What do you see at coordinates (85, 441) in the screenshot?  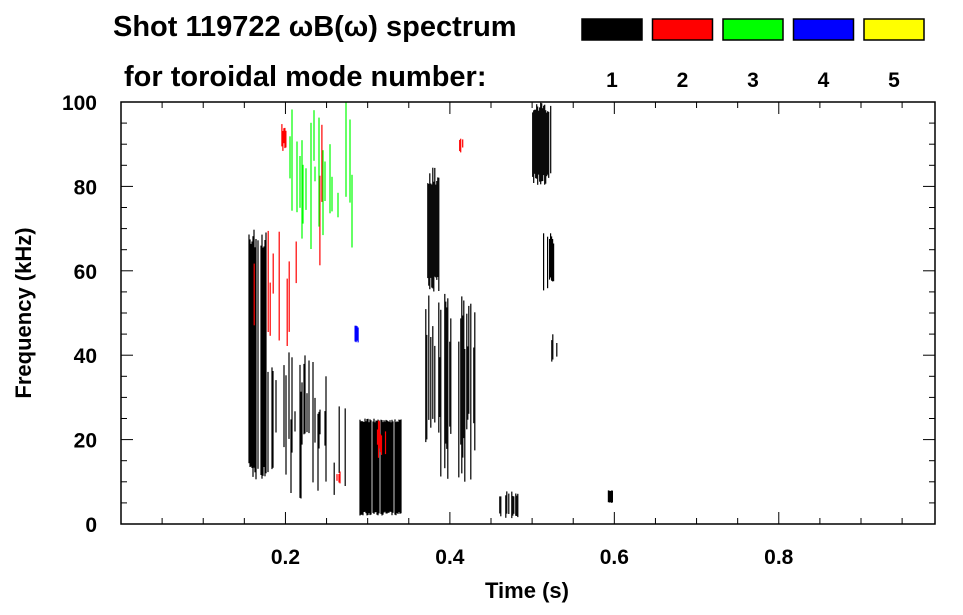 I see `y-tick-label: 20` at bounding box center [85, 441].